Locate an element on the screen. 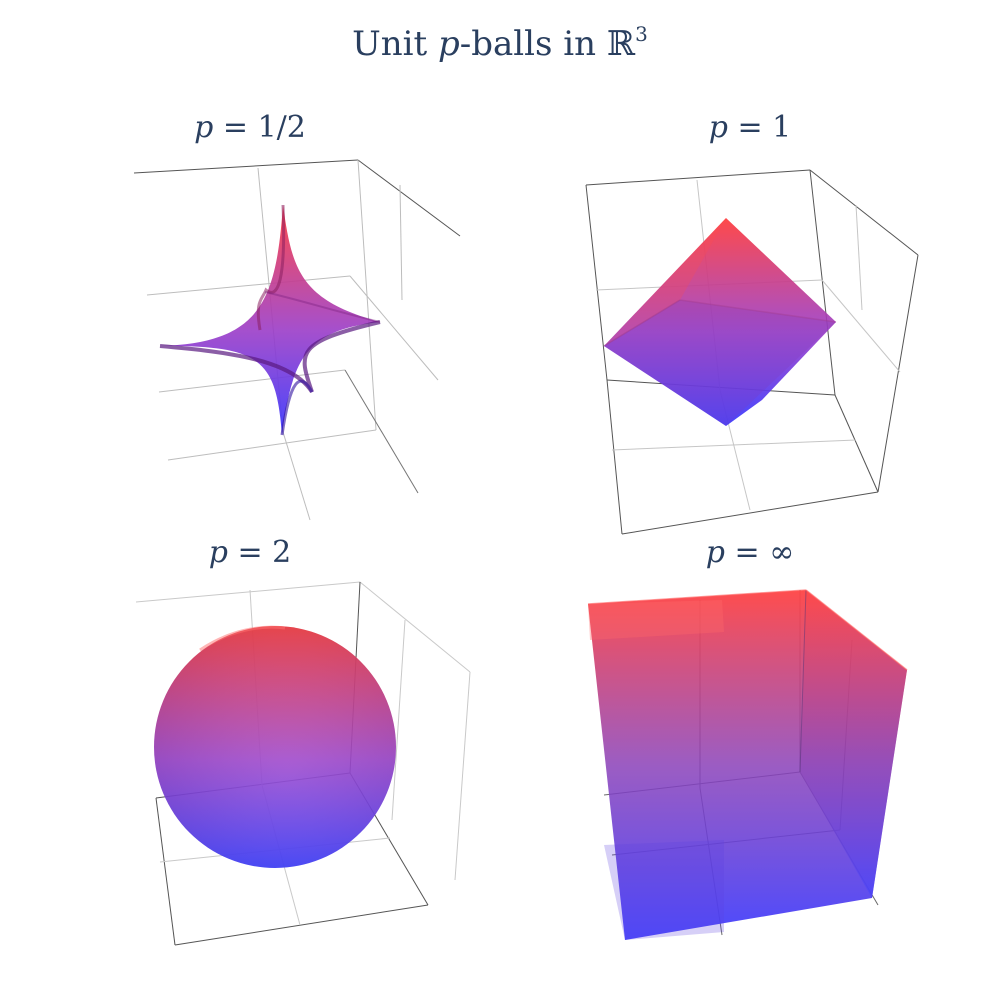  subplot-title-3: p = 2 is located at coordinates (250, 552).